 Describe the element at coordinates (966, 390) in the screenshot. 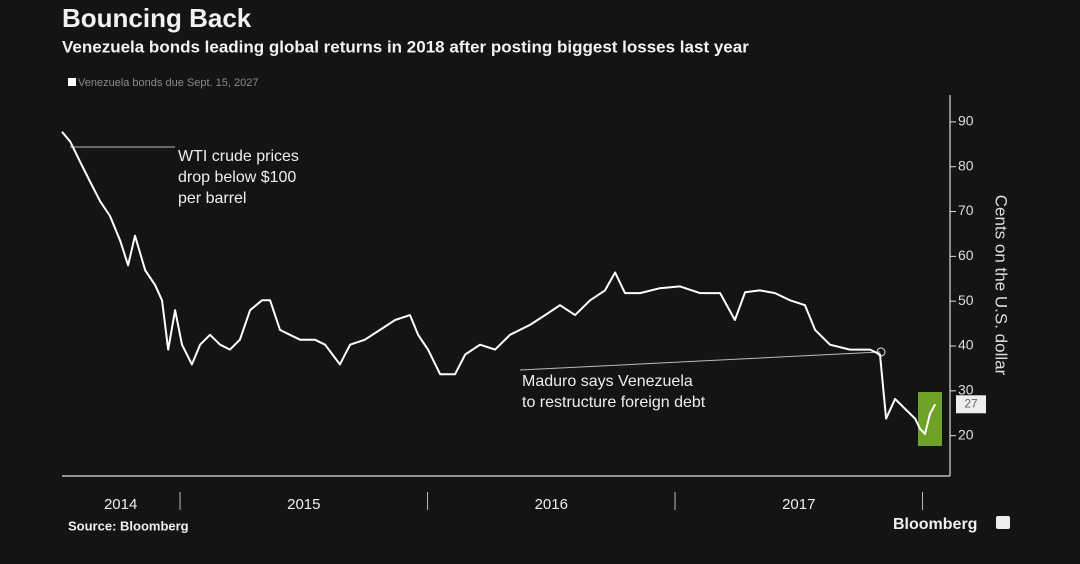

I see `y-tick-label: 30` at that location.